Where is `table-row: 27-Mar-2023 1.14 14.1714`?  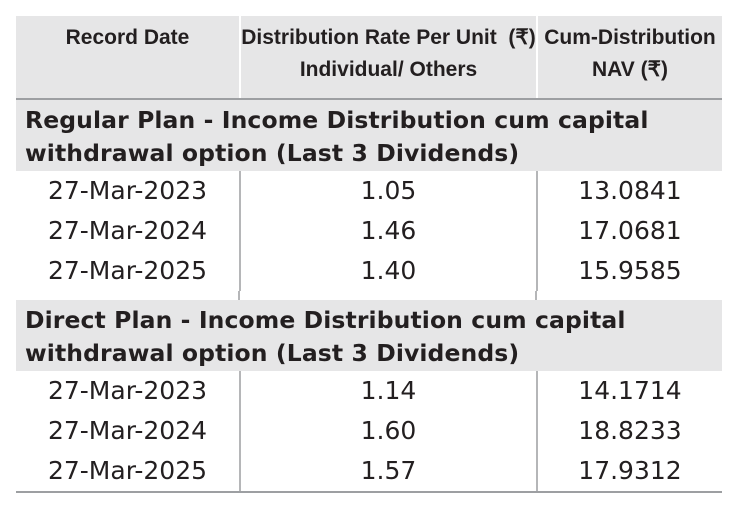 table-row: 27-Mar-2023 1.14 14.1714 is located at coordinates (369, 391).